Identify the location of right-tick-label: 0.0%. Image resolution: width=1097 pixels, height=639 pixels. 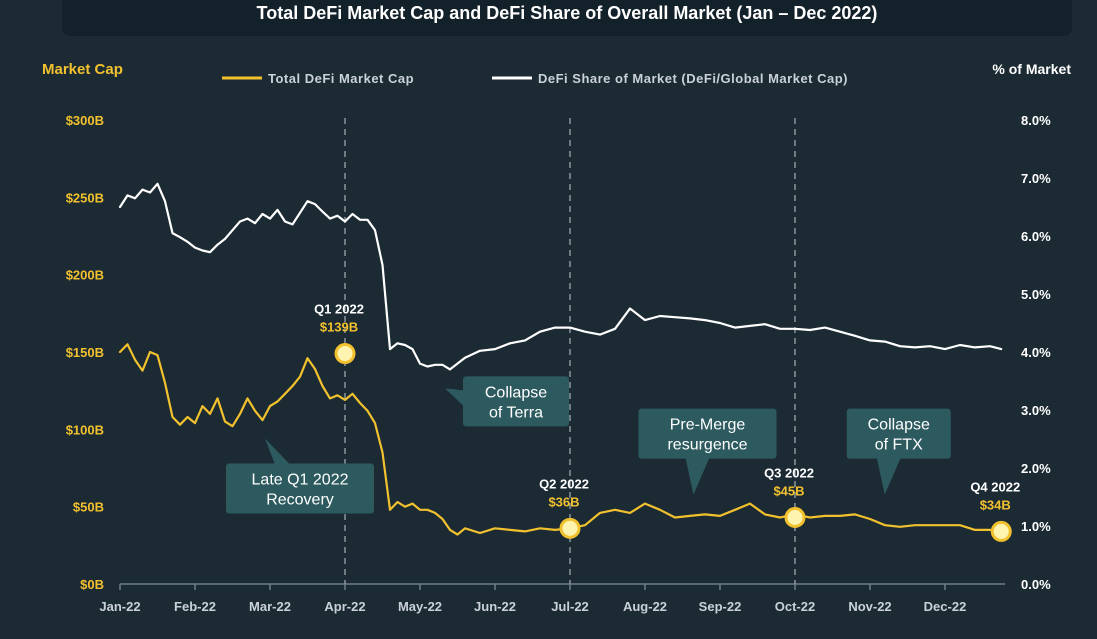
(1036, 584).